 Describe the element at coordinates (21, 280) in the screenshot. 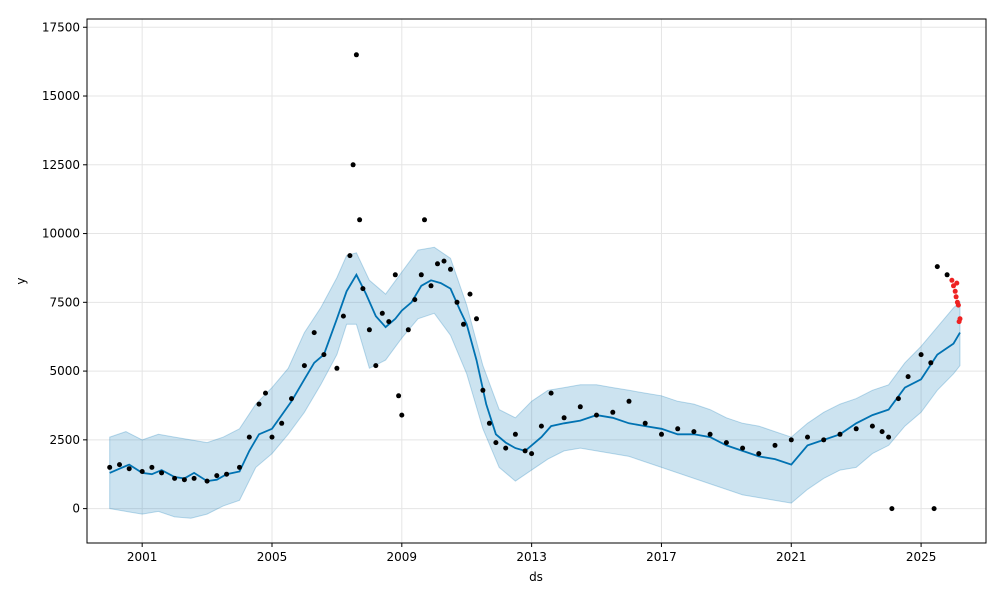

I see `y-axis-label: y` at that location.